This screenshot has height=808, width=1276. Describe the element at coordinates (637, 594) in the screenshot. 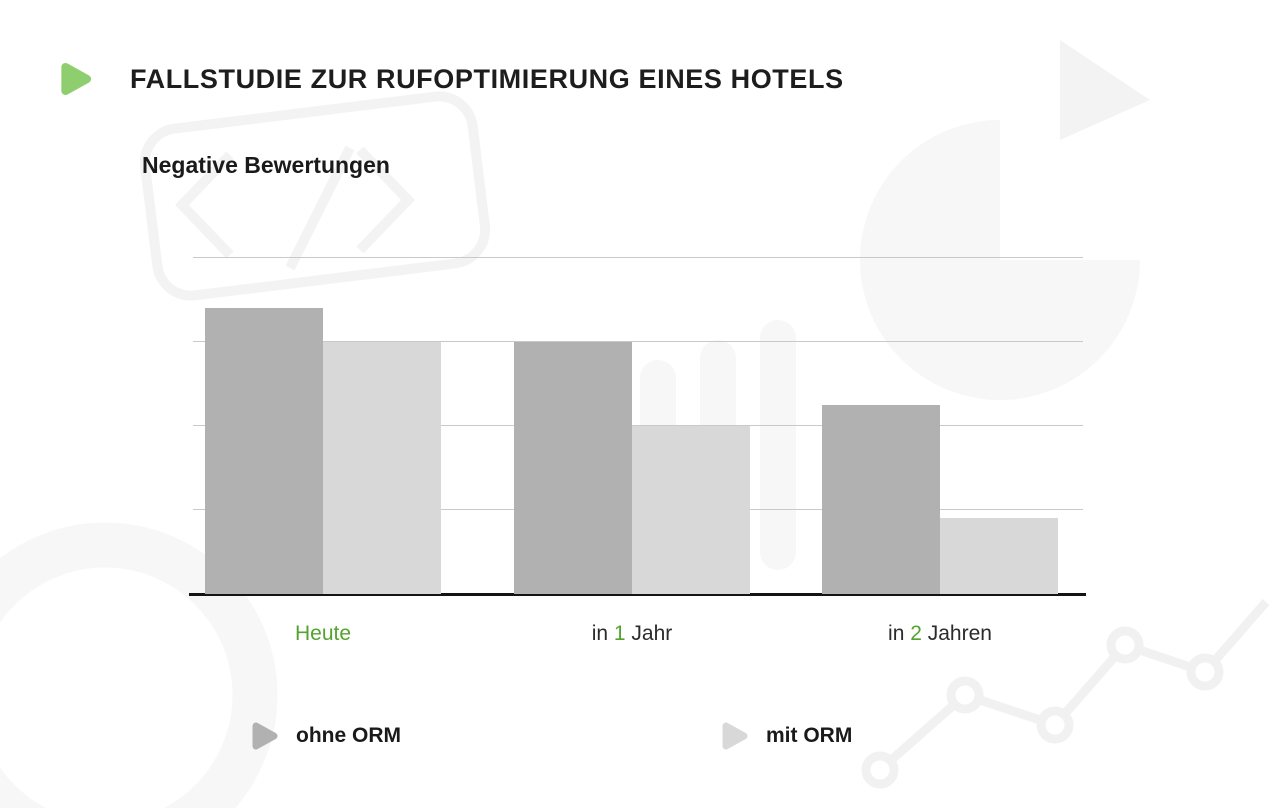

I see `x-axis` at that location.